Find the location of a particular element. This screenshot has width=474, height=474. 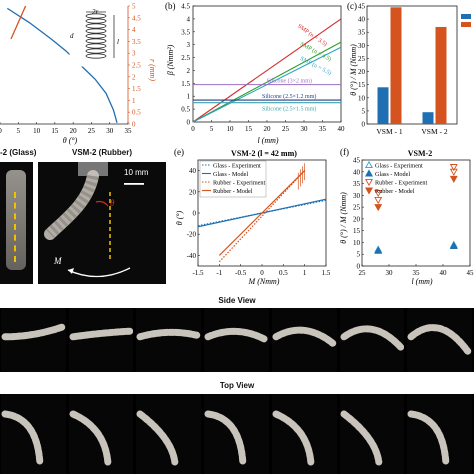

f-y-tick-label: 15 is located at coordinates (357, 231).